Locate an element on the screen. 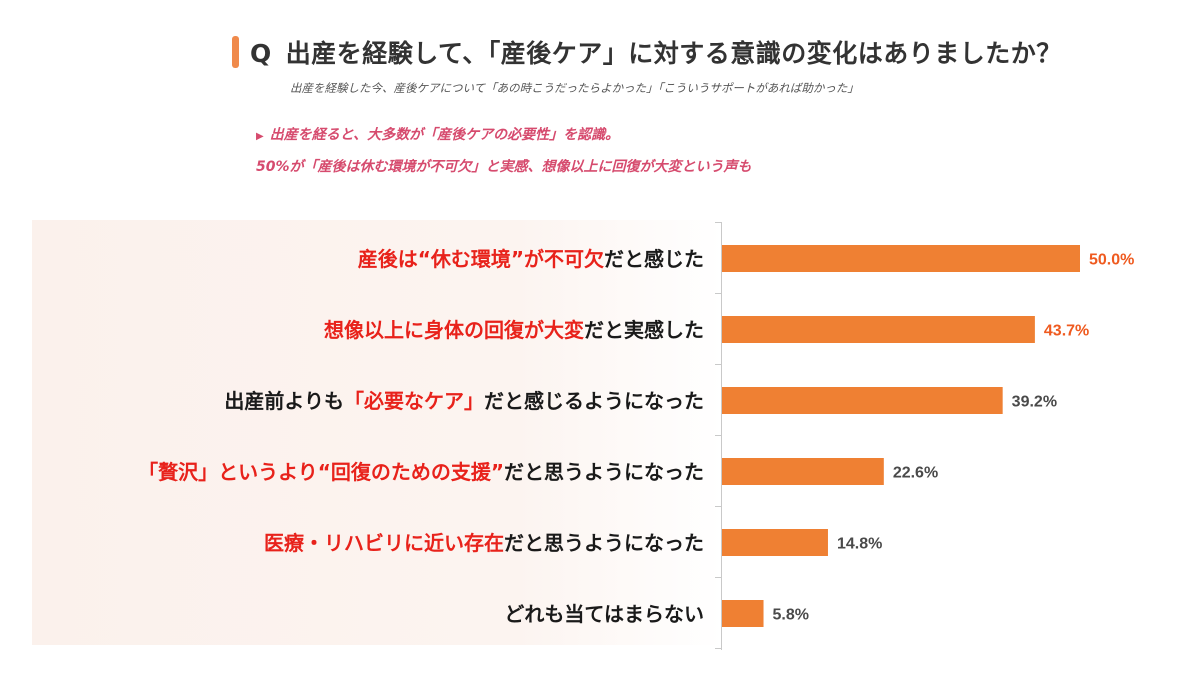  label-text: だと実感した is located at coordinates (644, 329).